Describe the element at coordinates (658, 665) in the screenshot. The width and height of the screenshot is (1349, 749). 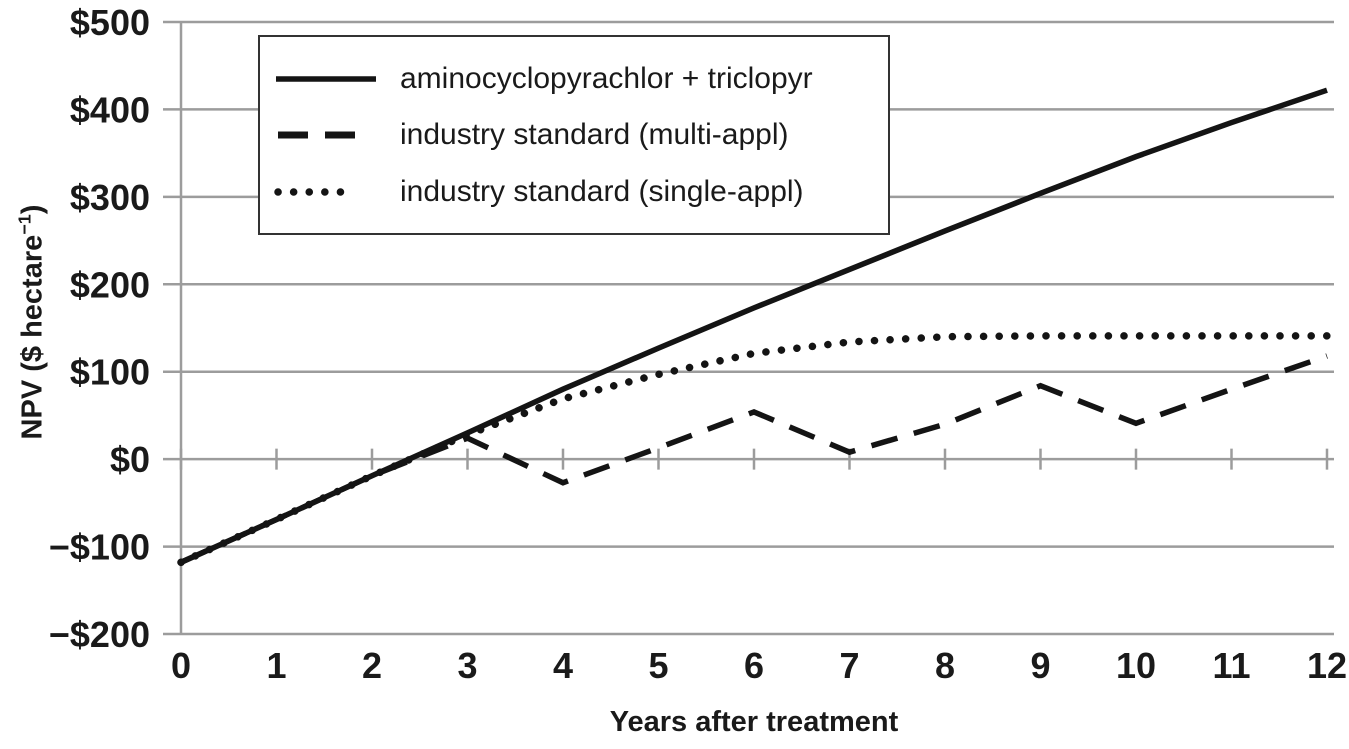
I see `x-tick-label: 5` at that location.